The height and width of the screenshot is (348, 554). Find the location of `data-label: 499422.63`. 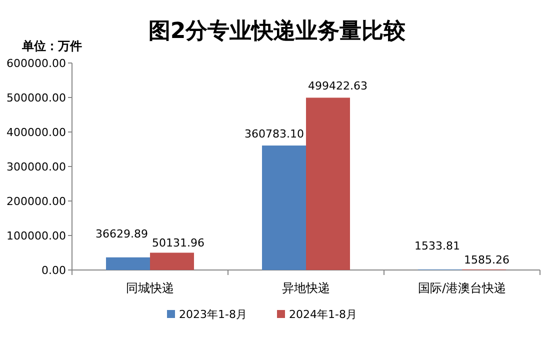

data-label: 499422.63 is located at coordinates (338, 86).